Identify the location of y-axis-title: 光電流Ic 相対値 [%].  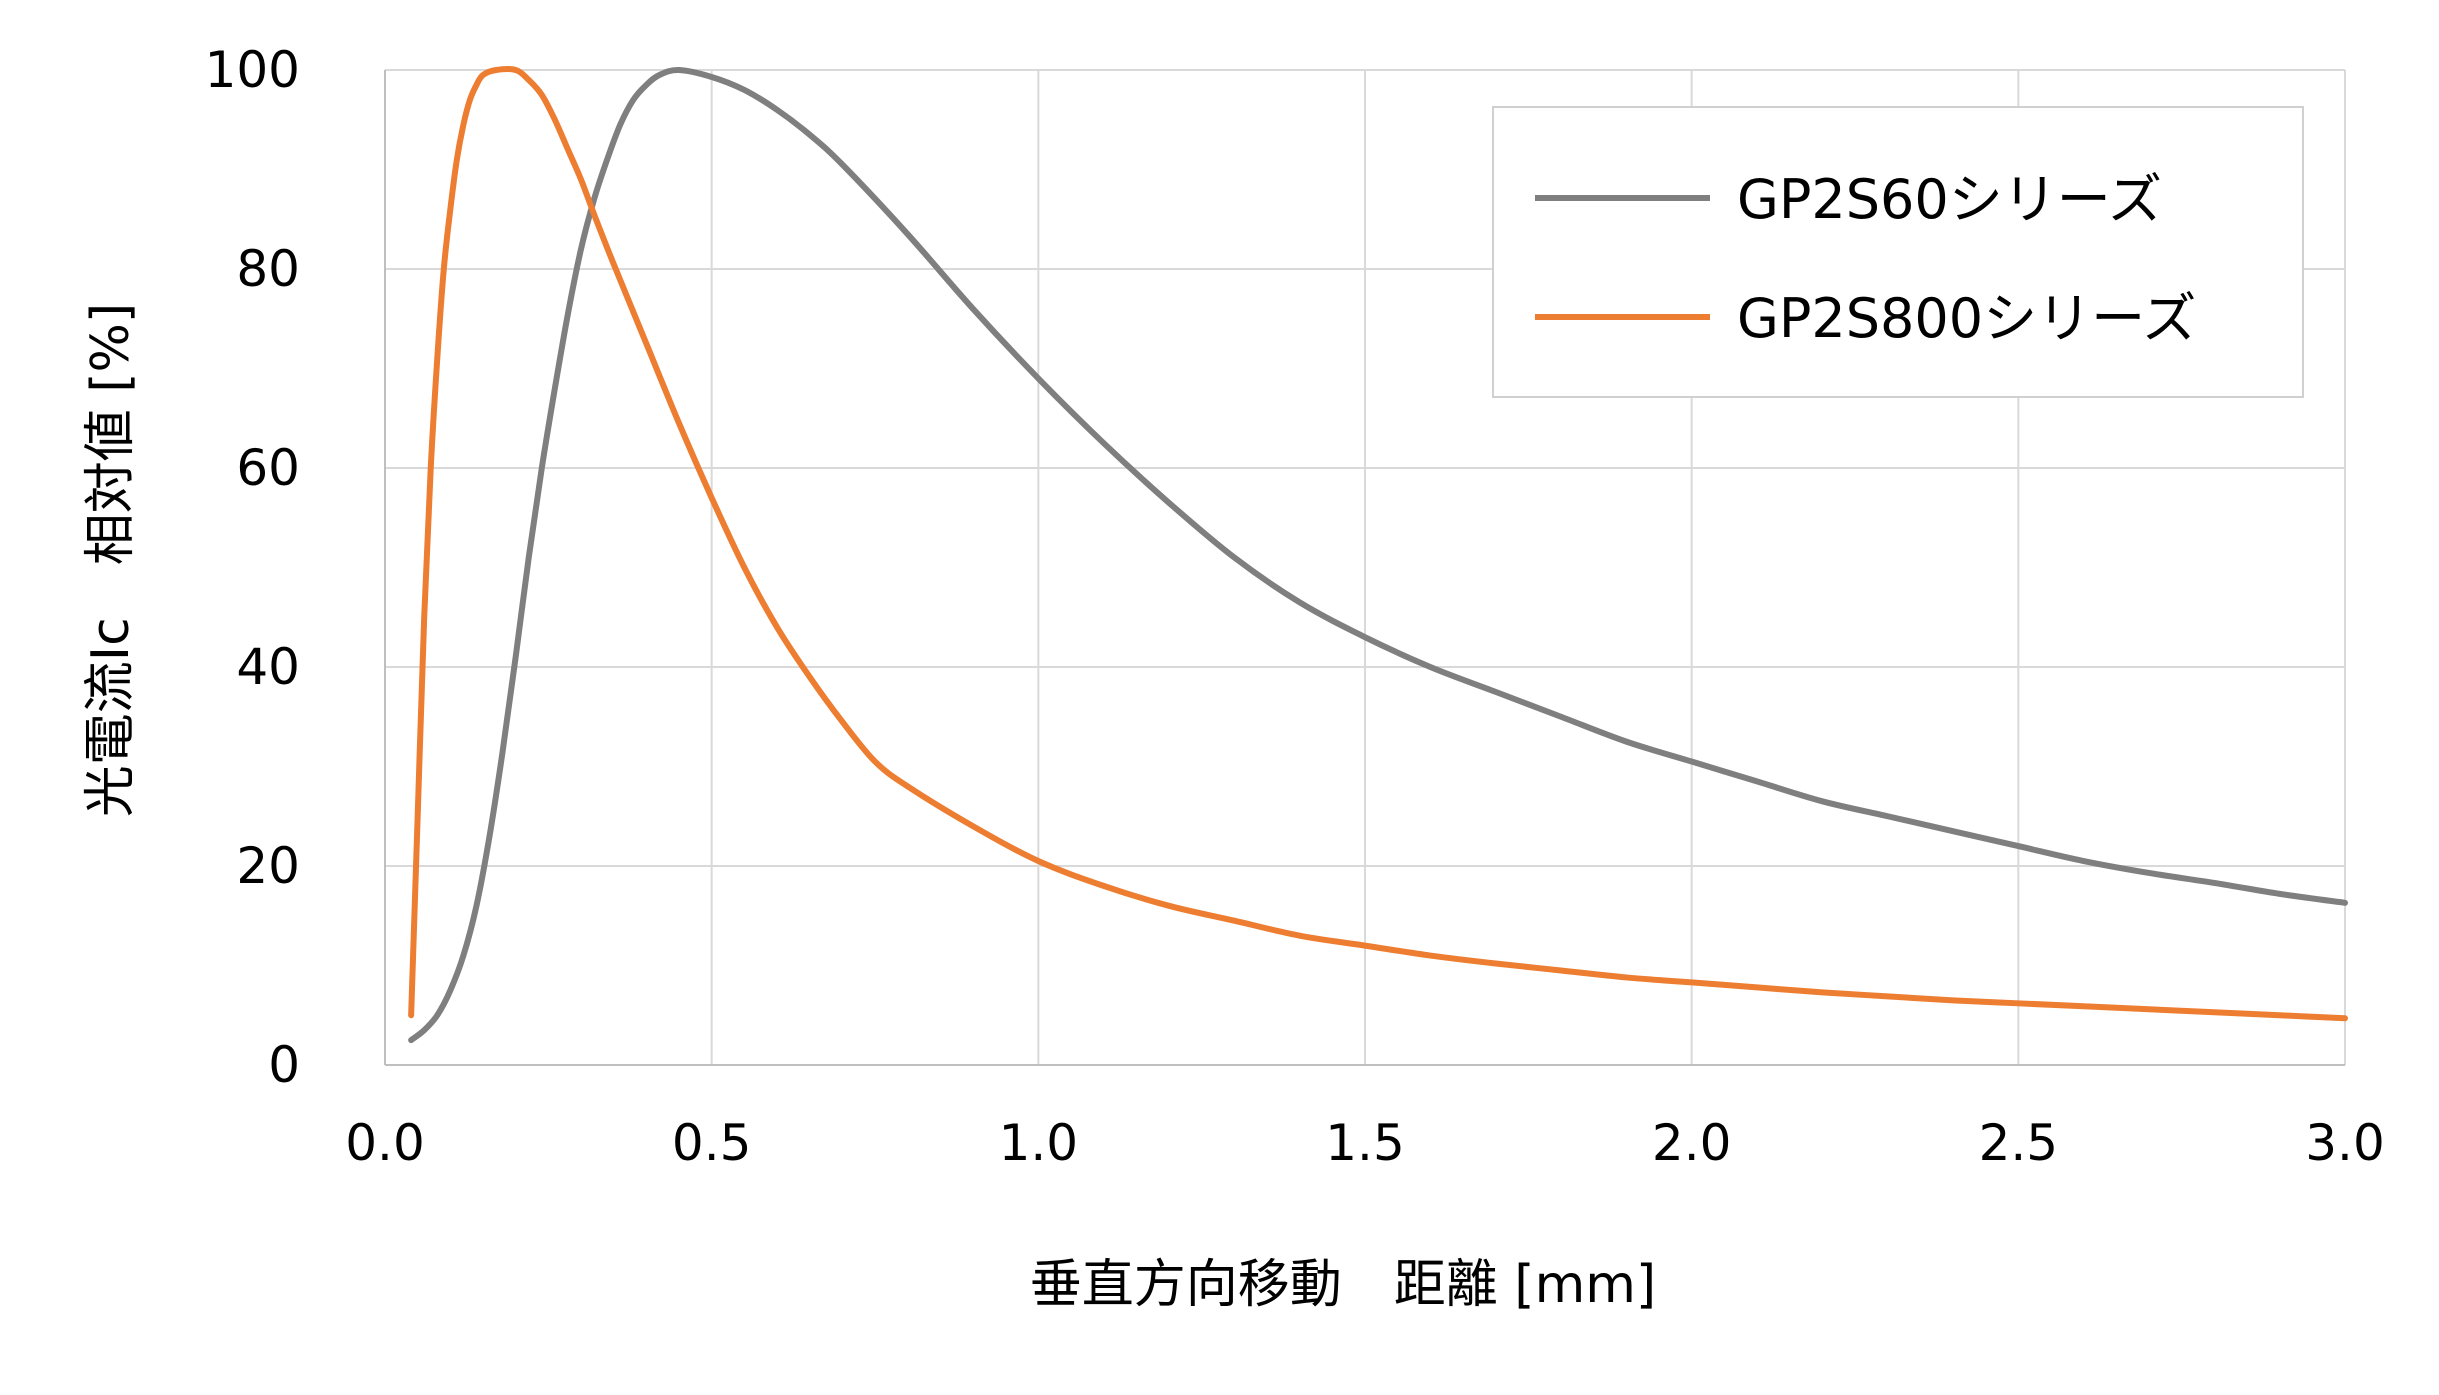
(111, 560).